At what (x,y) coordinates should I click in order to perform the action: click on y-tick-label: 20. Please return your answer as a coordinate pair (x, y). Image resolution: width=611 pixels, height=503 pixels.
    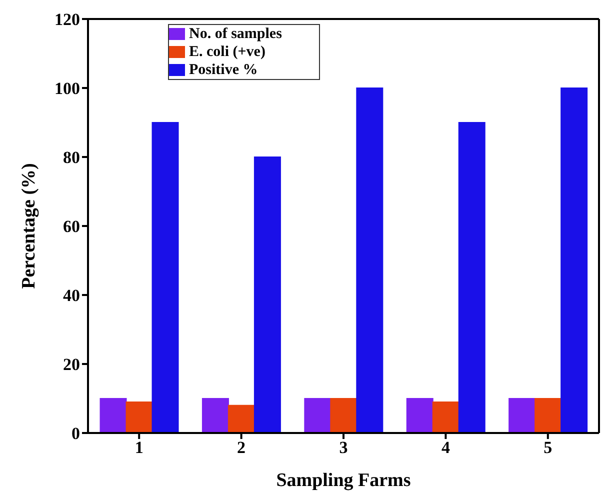
    Looking at the image, I should click on (71, 364).